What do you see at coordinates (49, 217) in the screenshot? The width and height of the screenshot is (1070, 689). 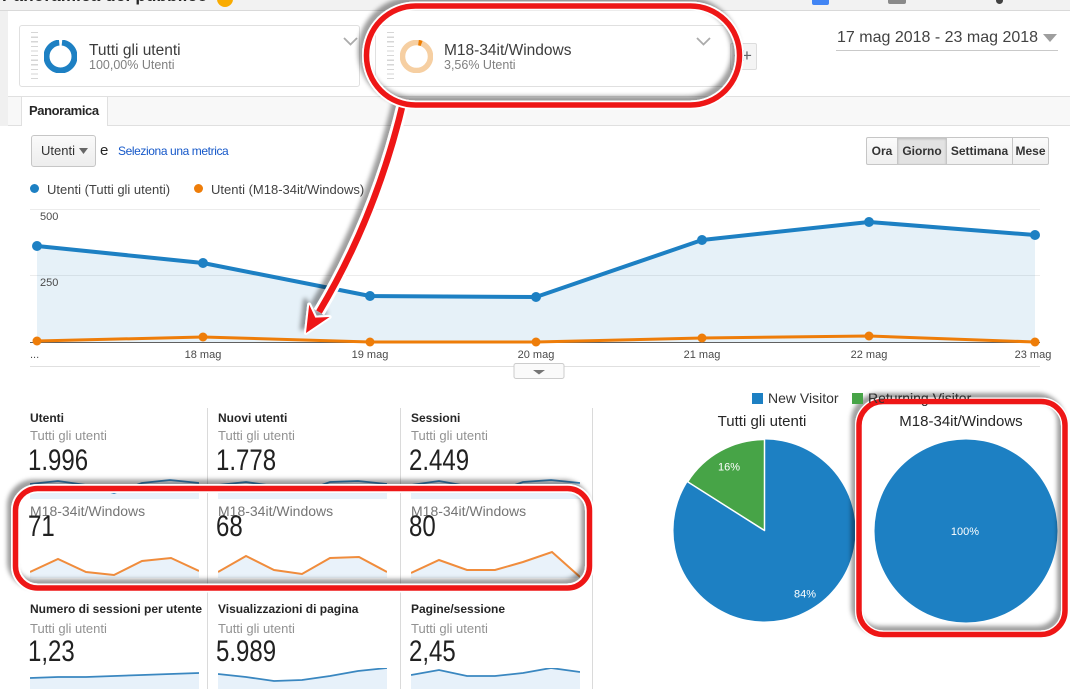 I see `svg-text: 500` at bounding box center [49, 217].